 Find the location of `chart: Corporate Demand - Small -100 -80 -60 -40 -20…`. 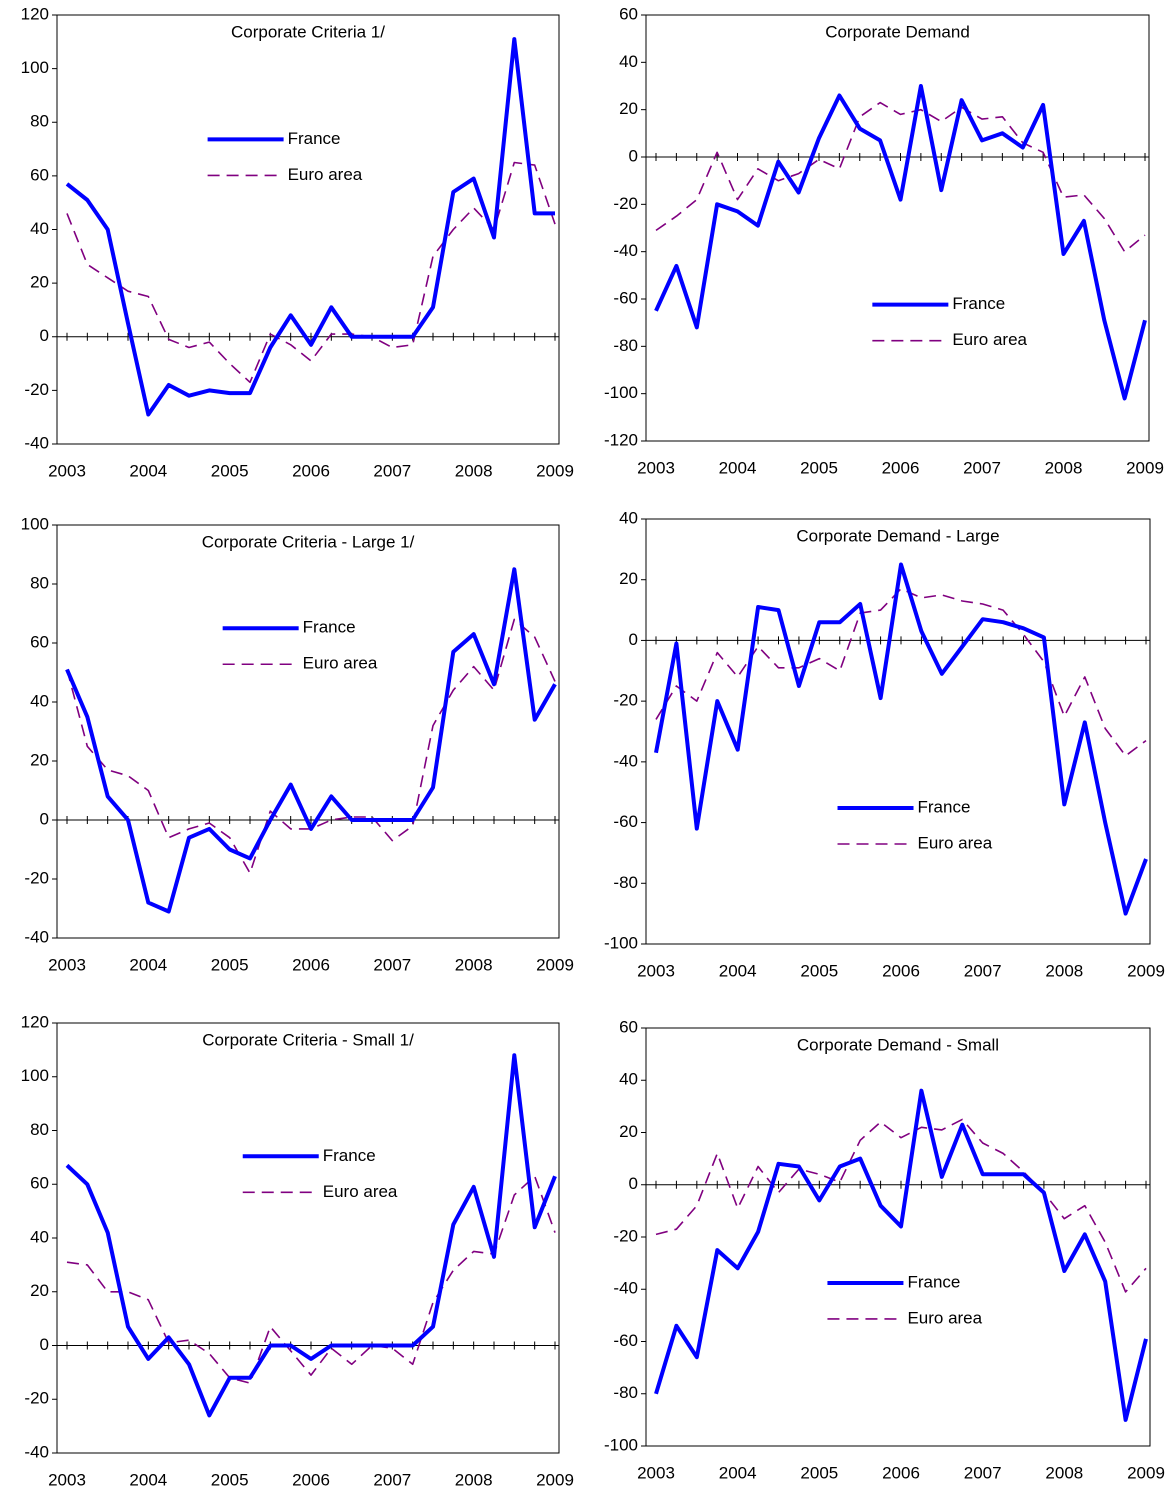

chart: Corporate Demand - Small -100 -80 -60 -40 -20… is located at coordinates (884, 1249).